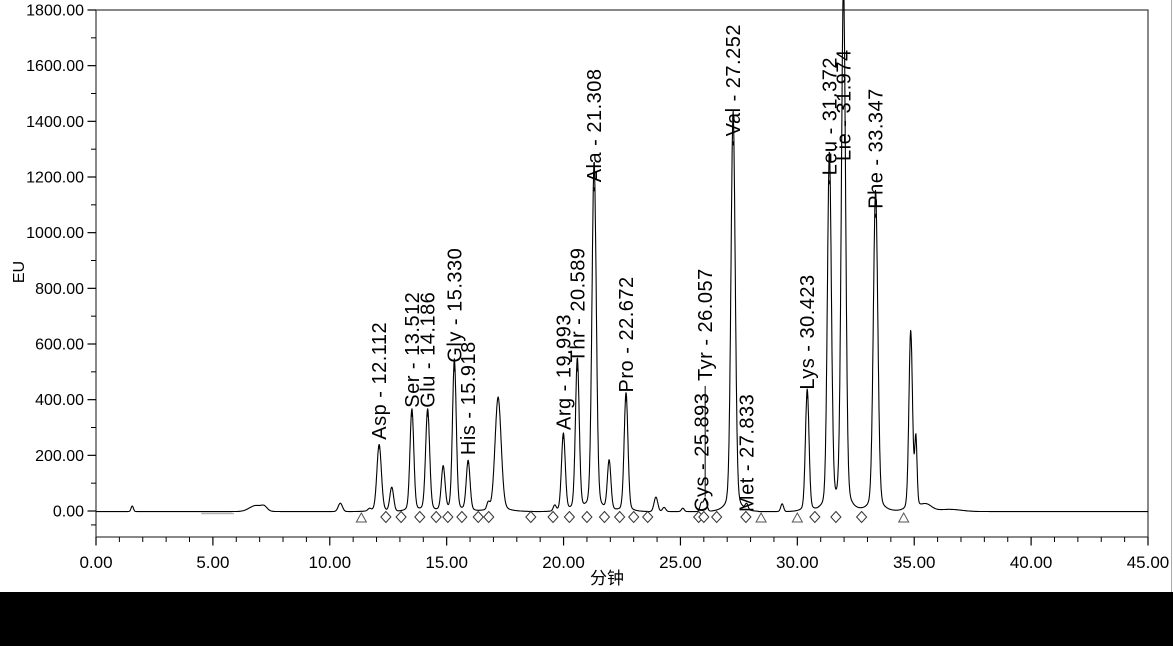 The width and height of the screenshot is (1173, 646). I want to click on y-tick-label: 1200.00, so click(55, 178).